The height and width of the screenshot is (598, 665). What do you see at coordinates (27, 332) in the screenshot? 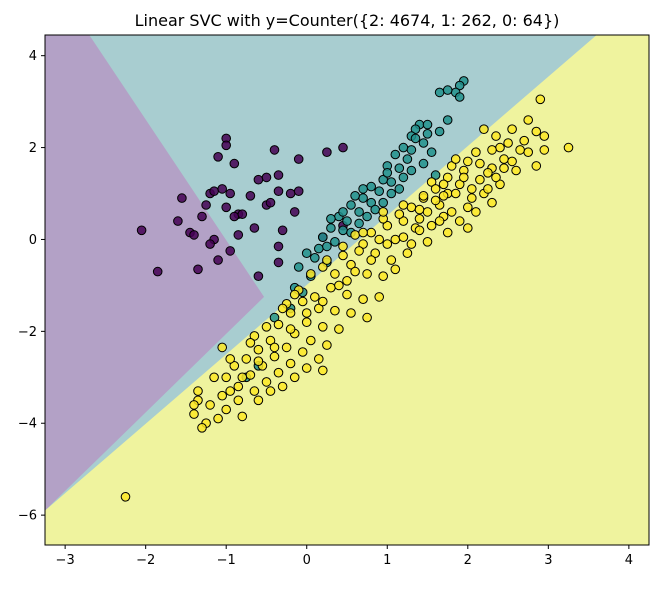
I see `y-tick-label: −2` at bounding box center [27, 332].